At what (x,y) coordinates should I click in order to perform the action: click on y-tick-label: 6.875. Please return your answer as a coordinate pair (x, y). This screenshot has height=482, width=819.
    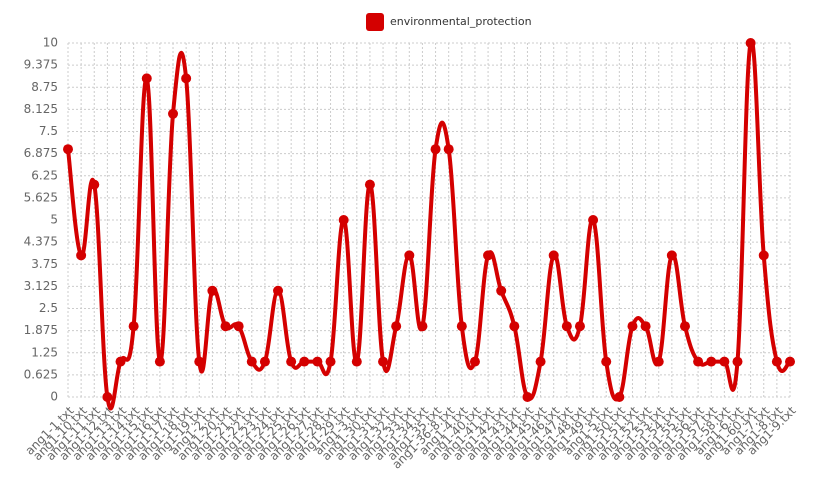
    Looking at the image, I should click on (41, 153).